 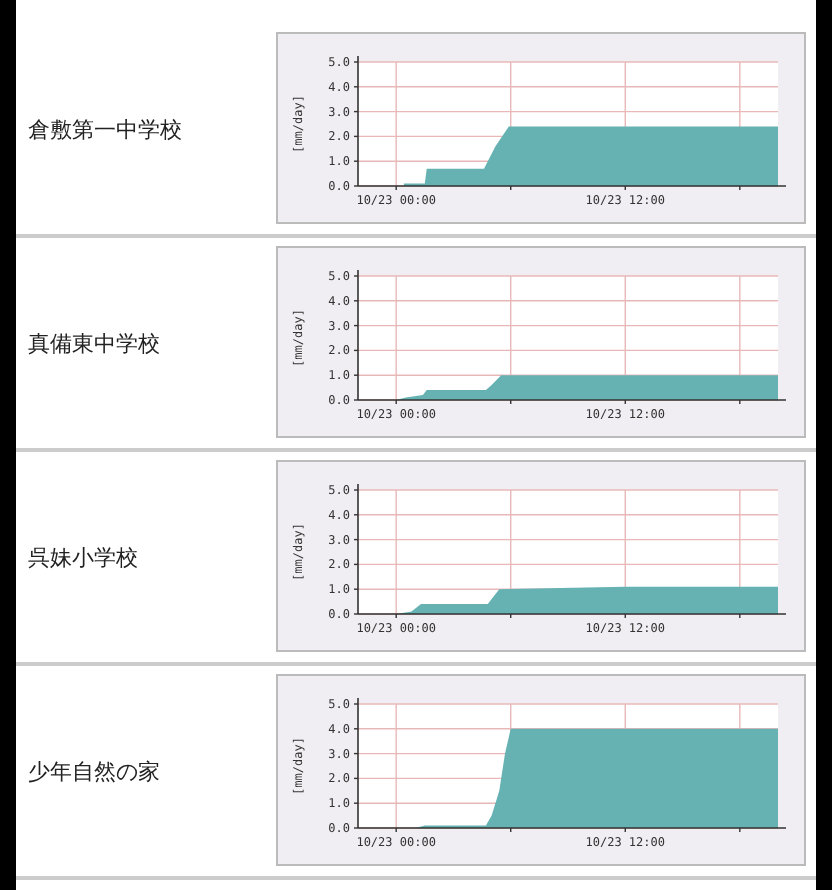 I want to click on text: 少年自然の家, so click(x=94, y=772).